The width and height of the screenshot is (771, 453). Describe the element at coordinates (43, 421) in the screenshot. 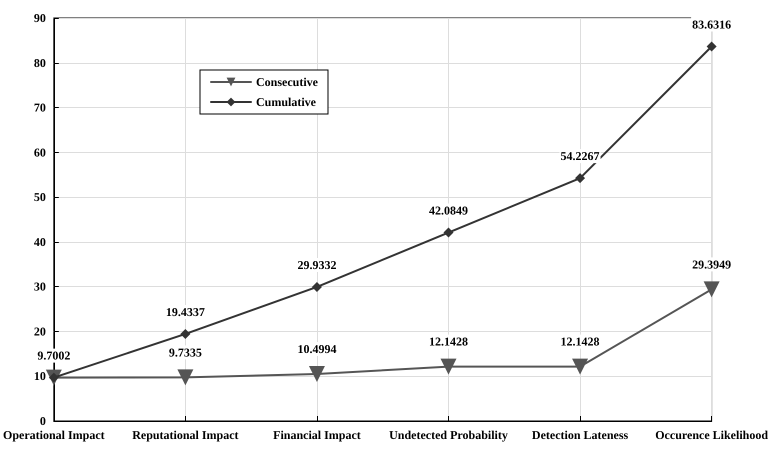

I see `y-tick-label: 0` at that location.